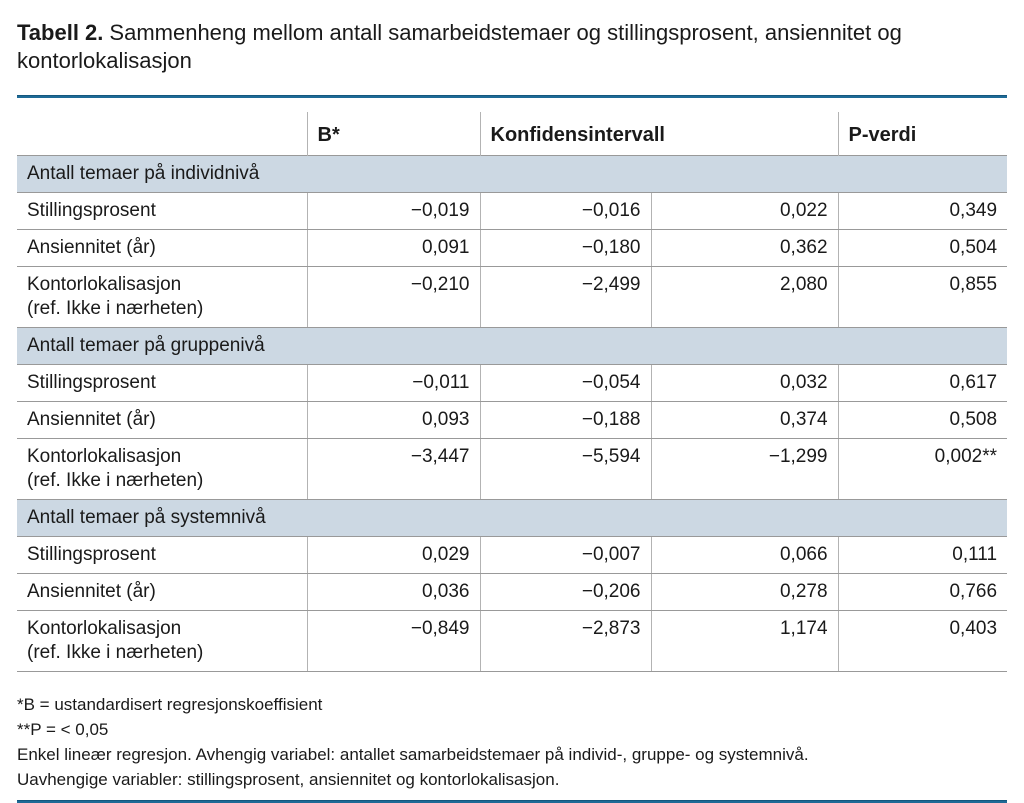 This screenshot has width=1024, height=803. What do you see at coordinates (393, 555) in the screenshot?
I see `cell-b: 0,029` at bounding box center [393, 555].